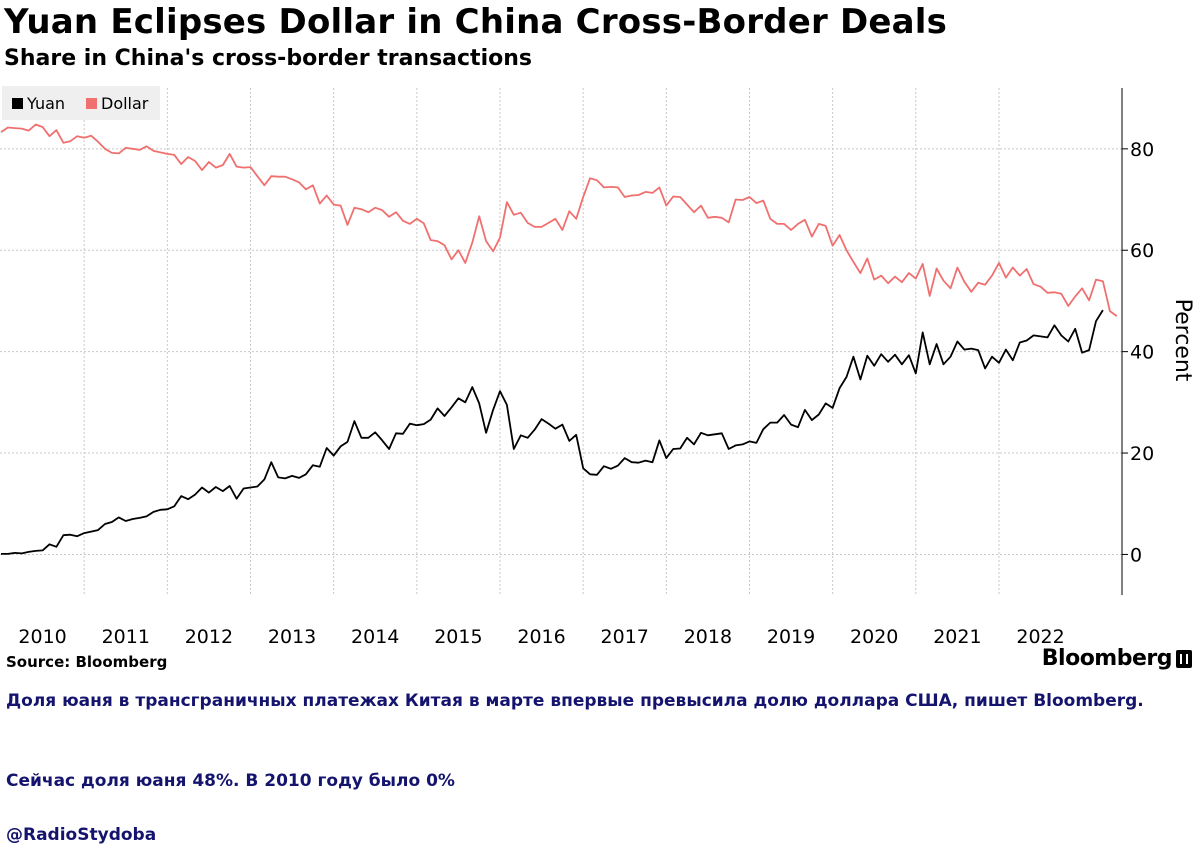 The width and height of the screenshot is (1200, 859). I want to click on x-tick-label: 2014, so click(375, 637).